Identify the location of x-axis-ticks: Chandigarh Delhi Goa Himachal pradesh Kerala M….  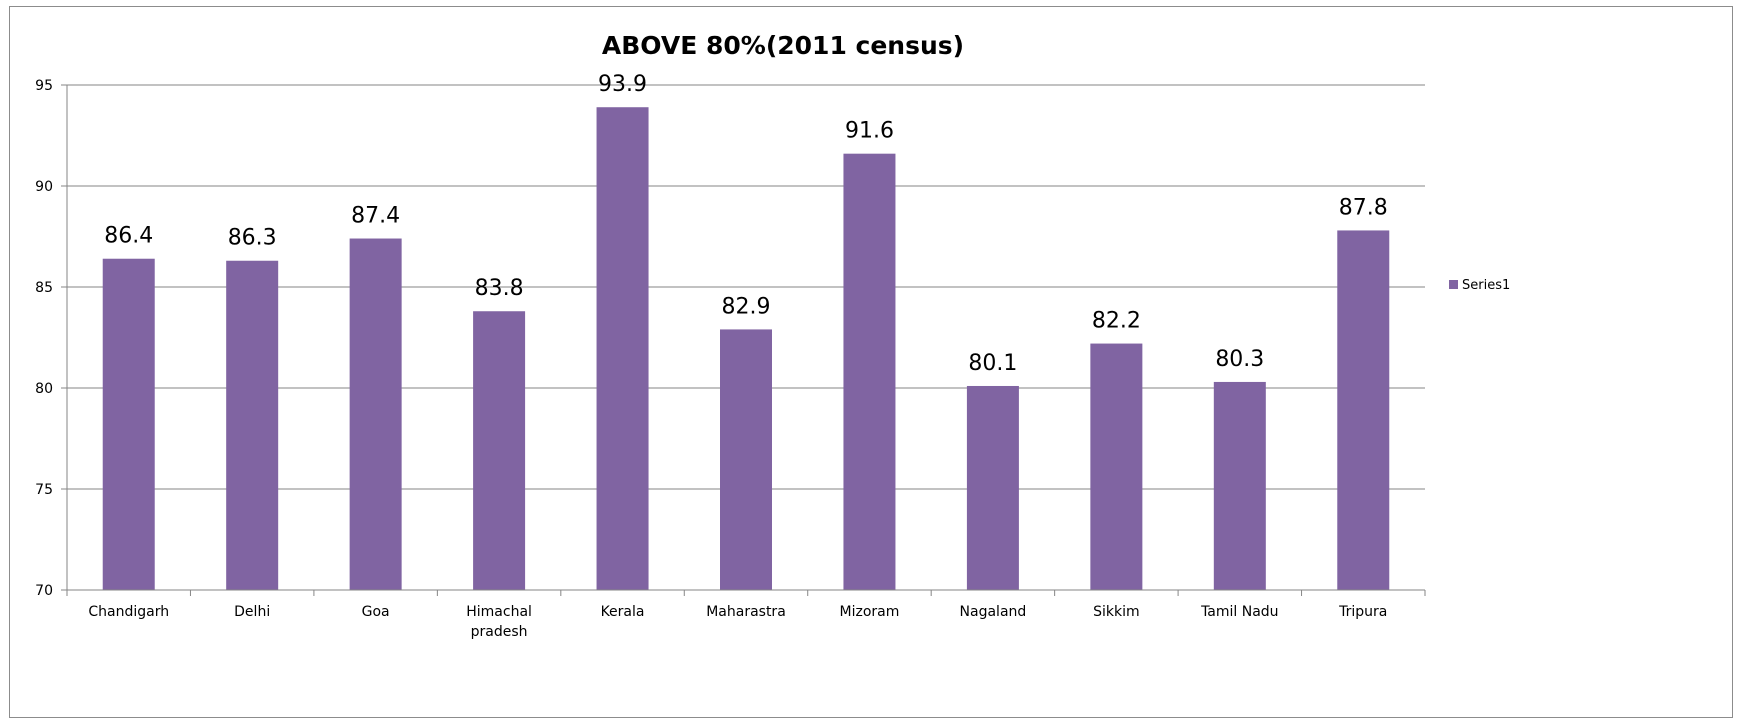
(746, 614).